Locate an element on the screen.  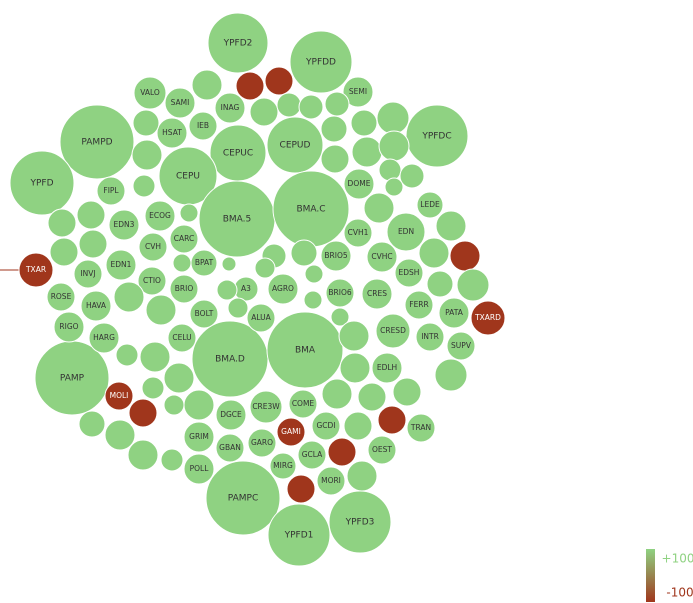
bubble-label: CVH is located at coordinates (153, 246).